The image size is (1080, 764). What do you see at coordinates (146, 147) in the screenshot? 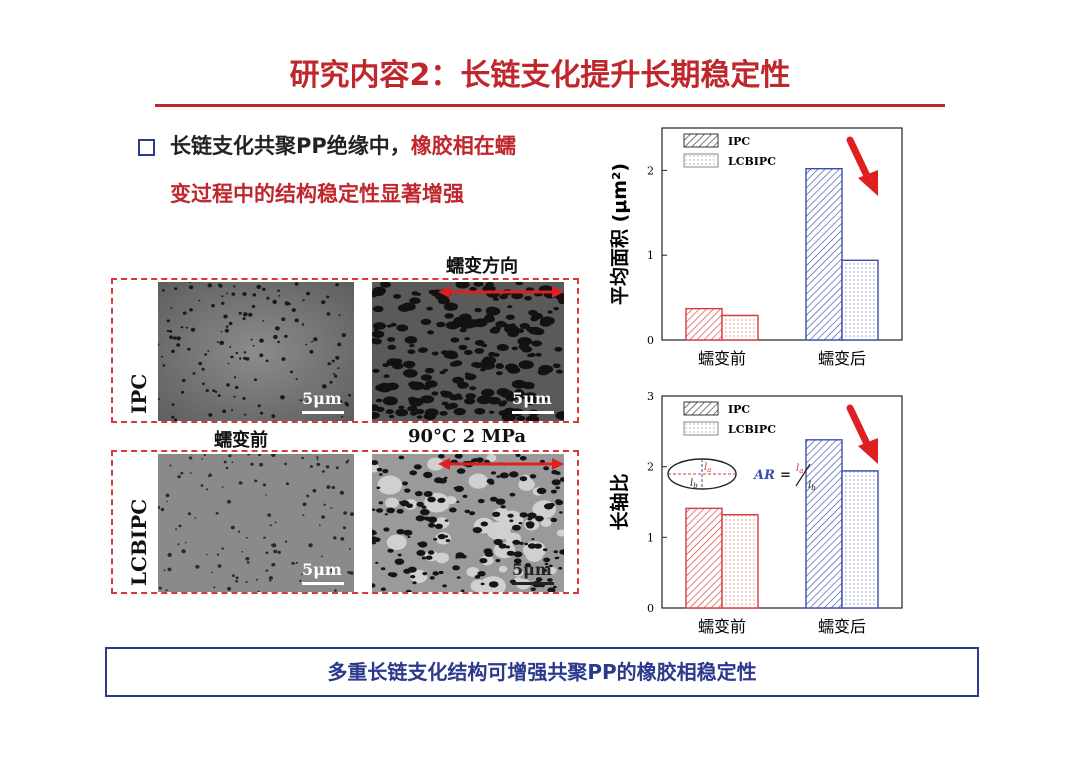
I see `bullet-square-icon` at bounding box center [146, 147].